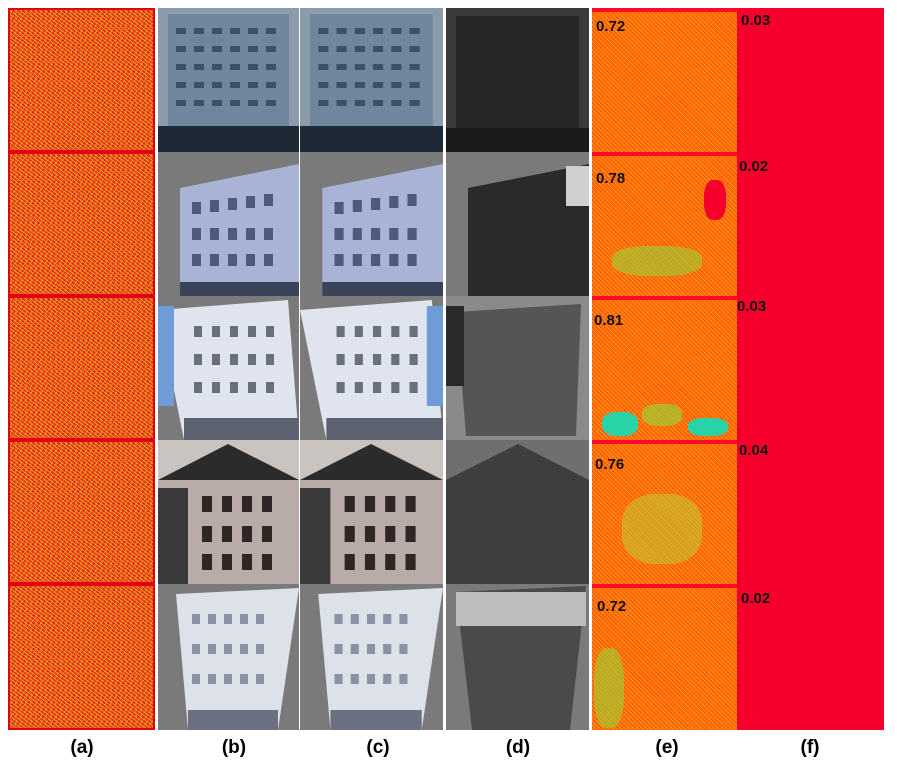 This screenshot has width=897, height=768. What do you see at coordinates (664, 224) in the screenshot?
I see `heat-map-2: 0.78` at bounding box center [664, 224].